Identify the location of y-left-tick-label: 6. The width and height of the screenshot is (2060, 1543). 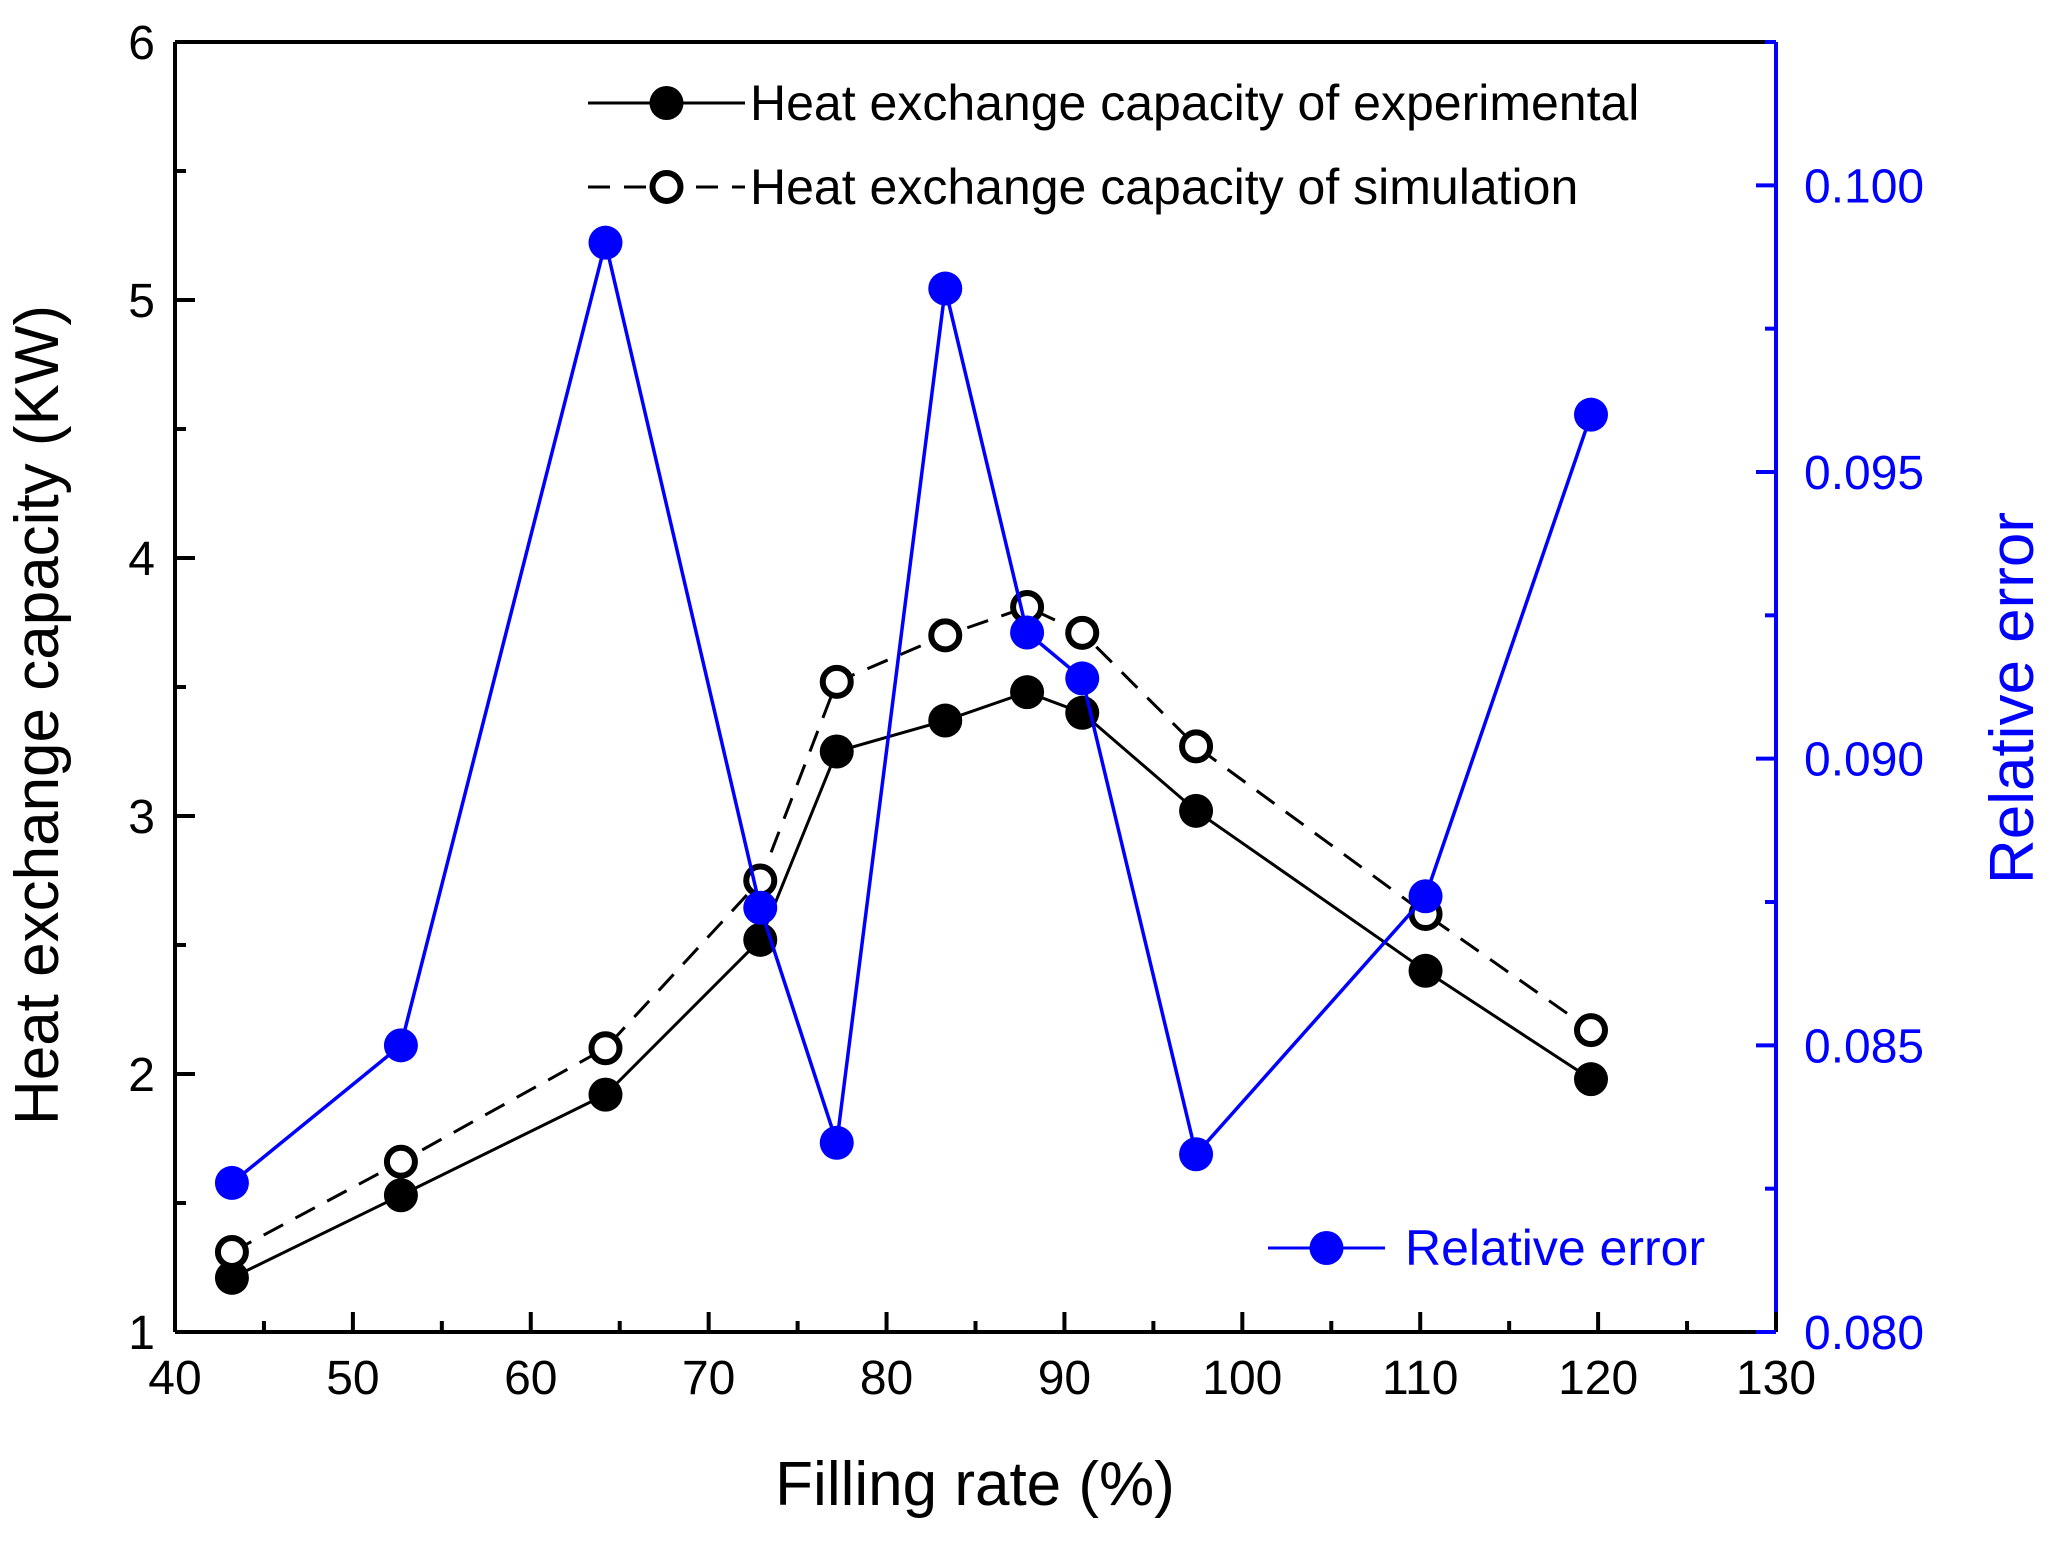
(141, 43).